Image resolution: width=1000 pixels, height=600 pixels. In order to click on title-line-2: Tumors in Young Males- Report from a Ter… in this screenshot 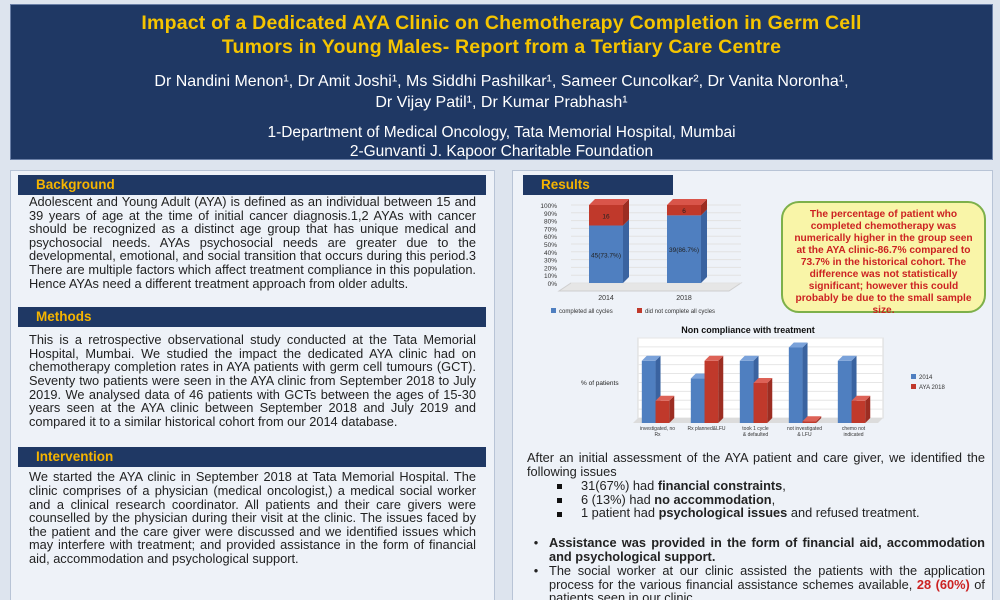, I will do `click(501, 47)`.